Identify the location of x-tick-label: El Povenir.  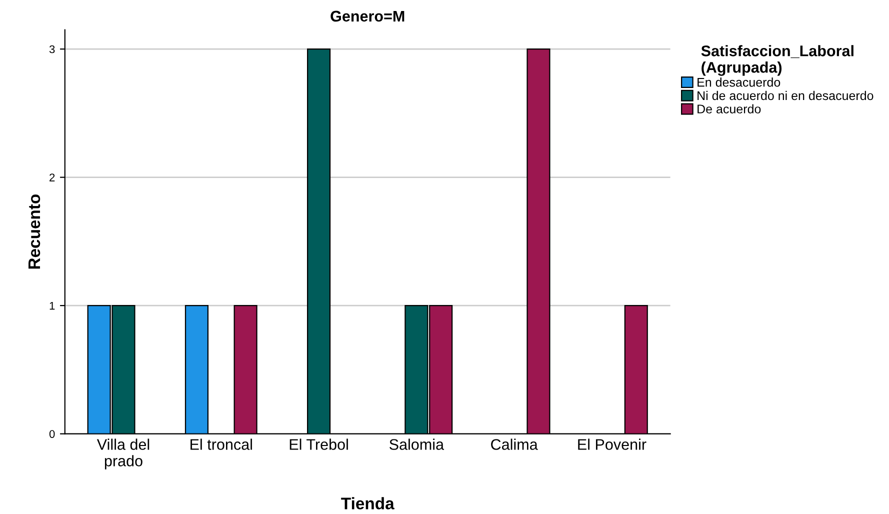
(612, 444).